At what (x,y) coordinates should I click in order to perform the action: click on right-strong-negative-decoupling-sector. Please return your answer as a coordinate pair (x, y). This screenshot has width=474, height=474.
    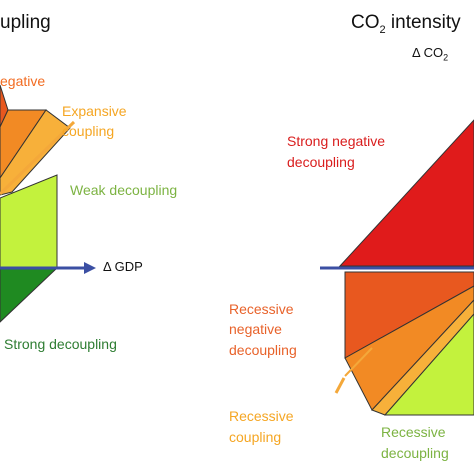
    Looking at the image, I should click on (406, 193).